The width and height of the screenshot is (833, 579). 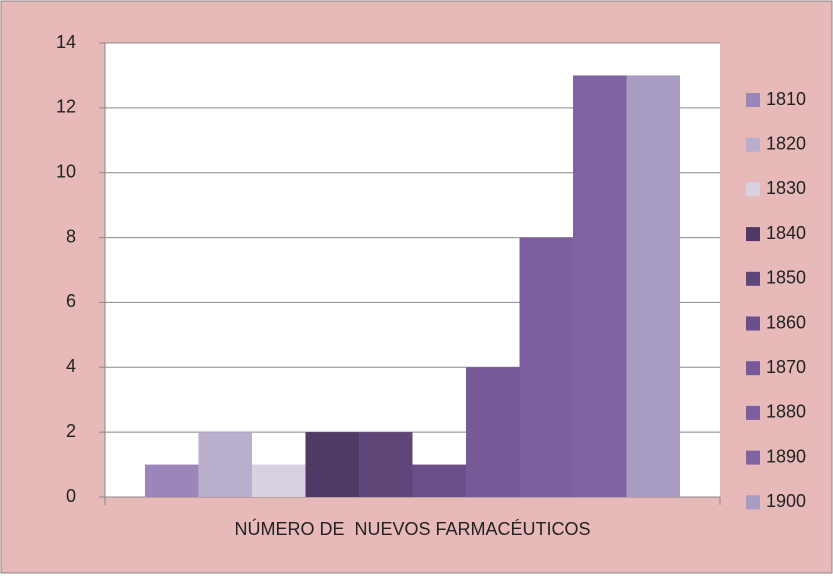 I want to click on legend-label: 1900, so click(x=786, y=501).